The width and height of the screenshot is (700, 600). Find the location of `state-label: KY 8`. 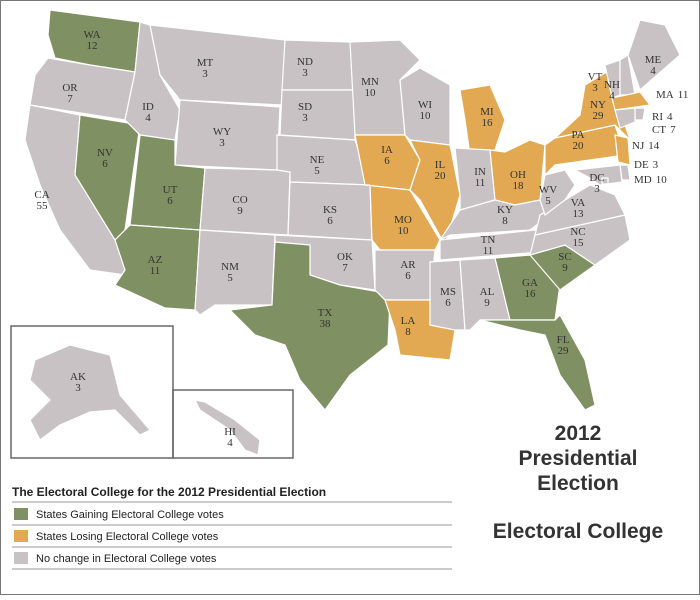

state-label: KY 8 is located at coordinates (505, 215).